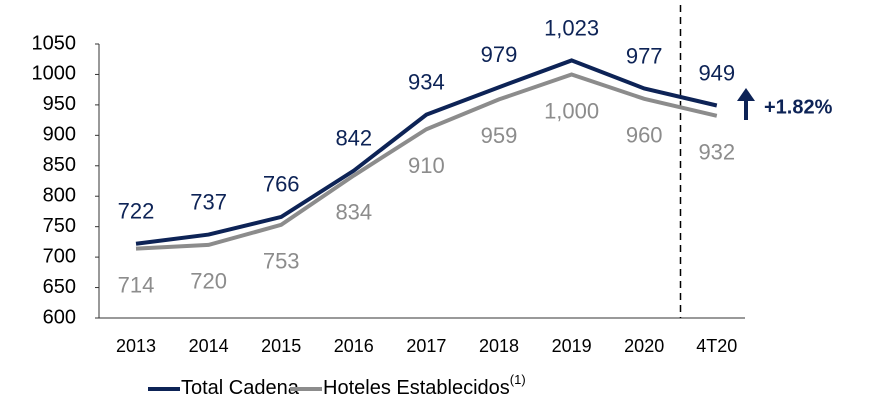  I want to click on legend-label: Hoteles Establecidos(1), so click(424, 385).